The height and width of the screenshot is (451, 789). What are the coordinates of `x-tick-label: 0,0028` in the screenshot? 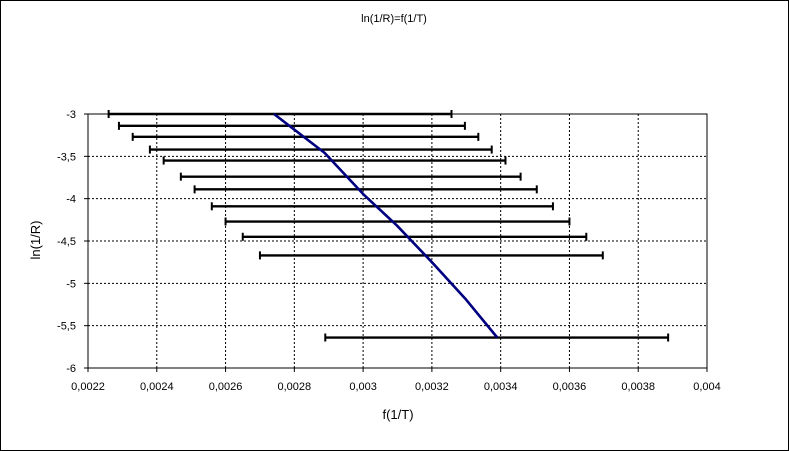 It's located at (295, 387).